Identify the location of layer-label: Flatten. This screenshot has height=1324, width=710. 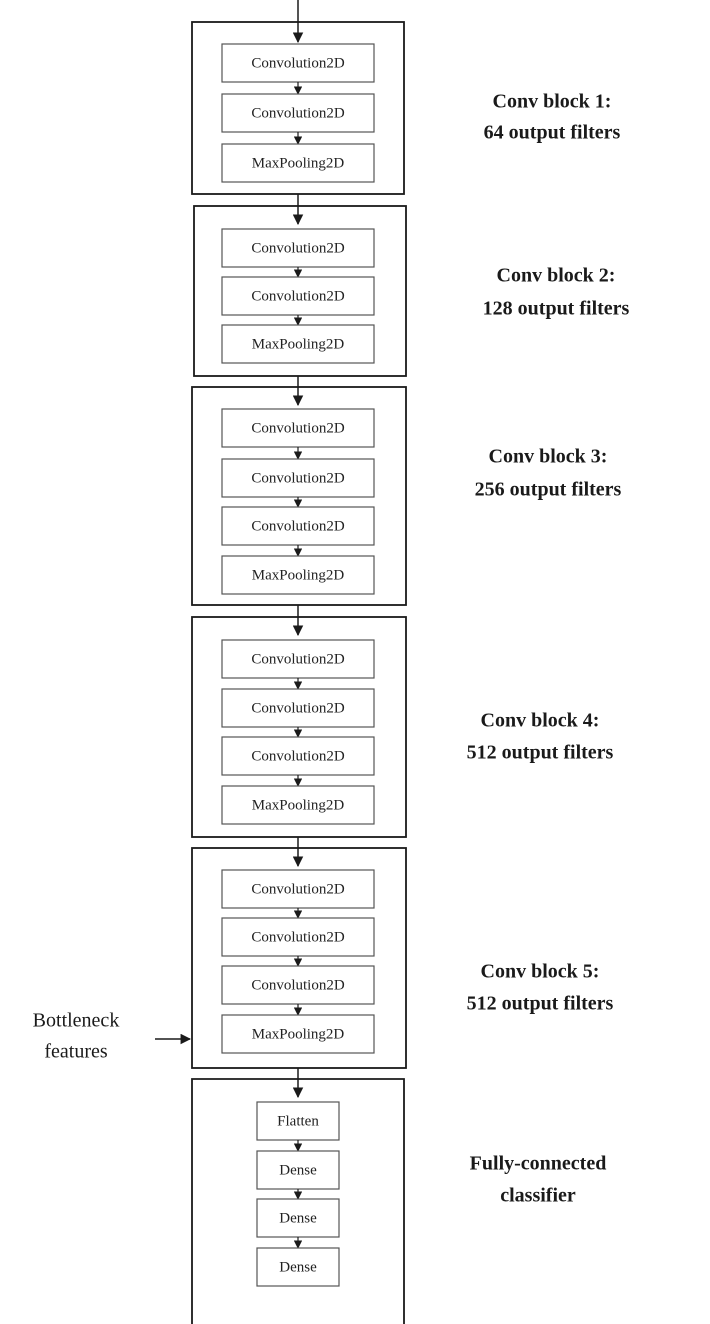
(298, 1121).